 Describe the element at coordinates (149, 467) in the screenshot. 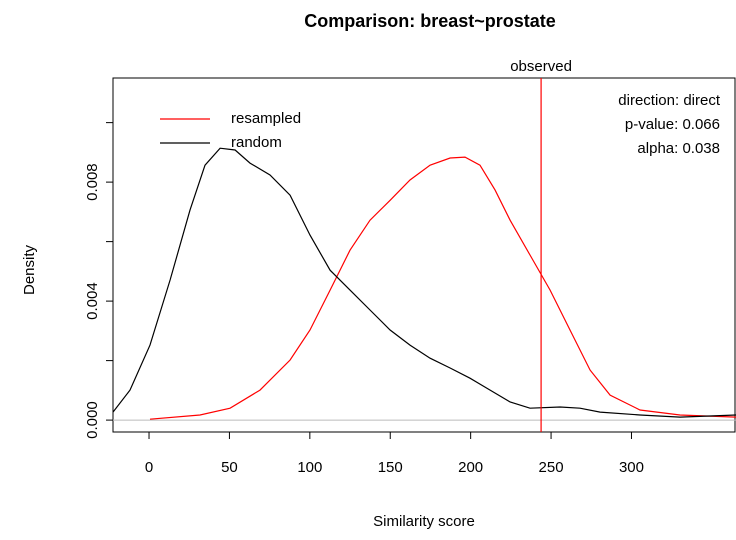

I see `x-tick-label: 0` at that location.